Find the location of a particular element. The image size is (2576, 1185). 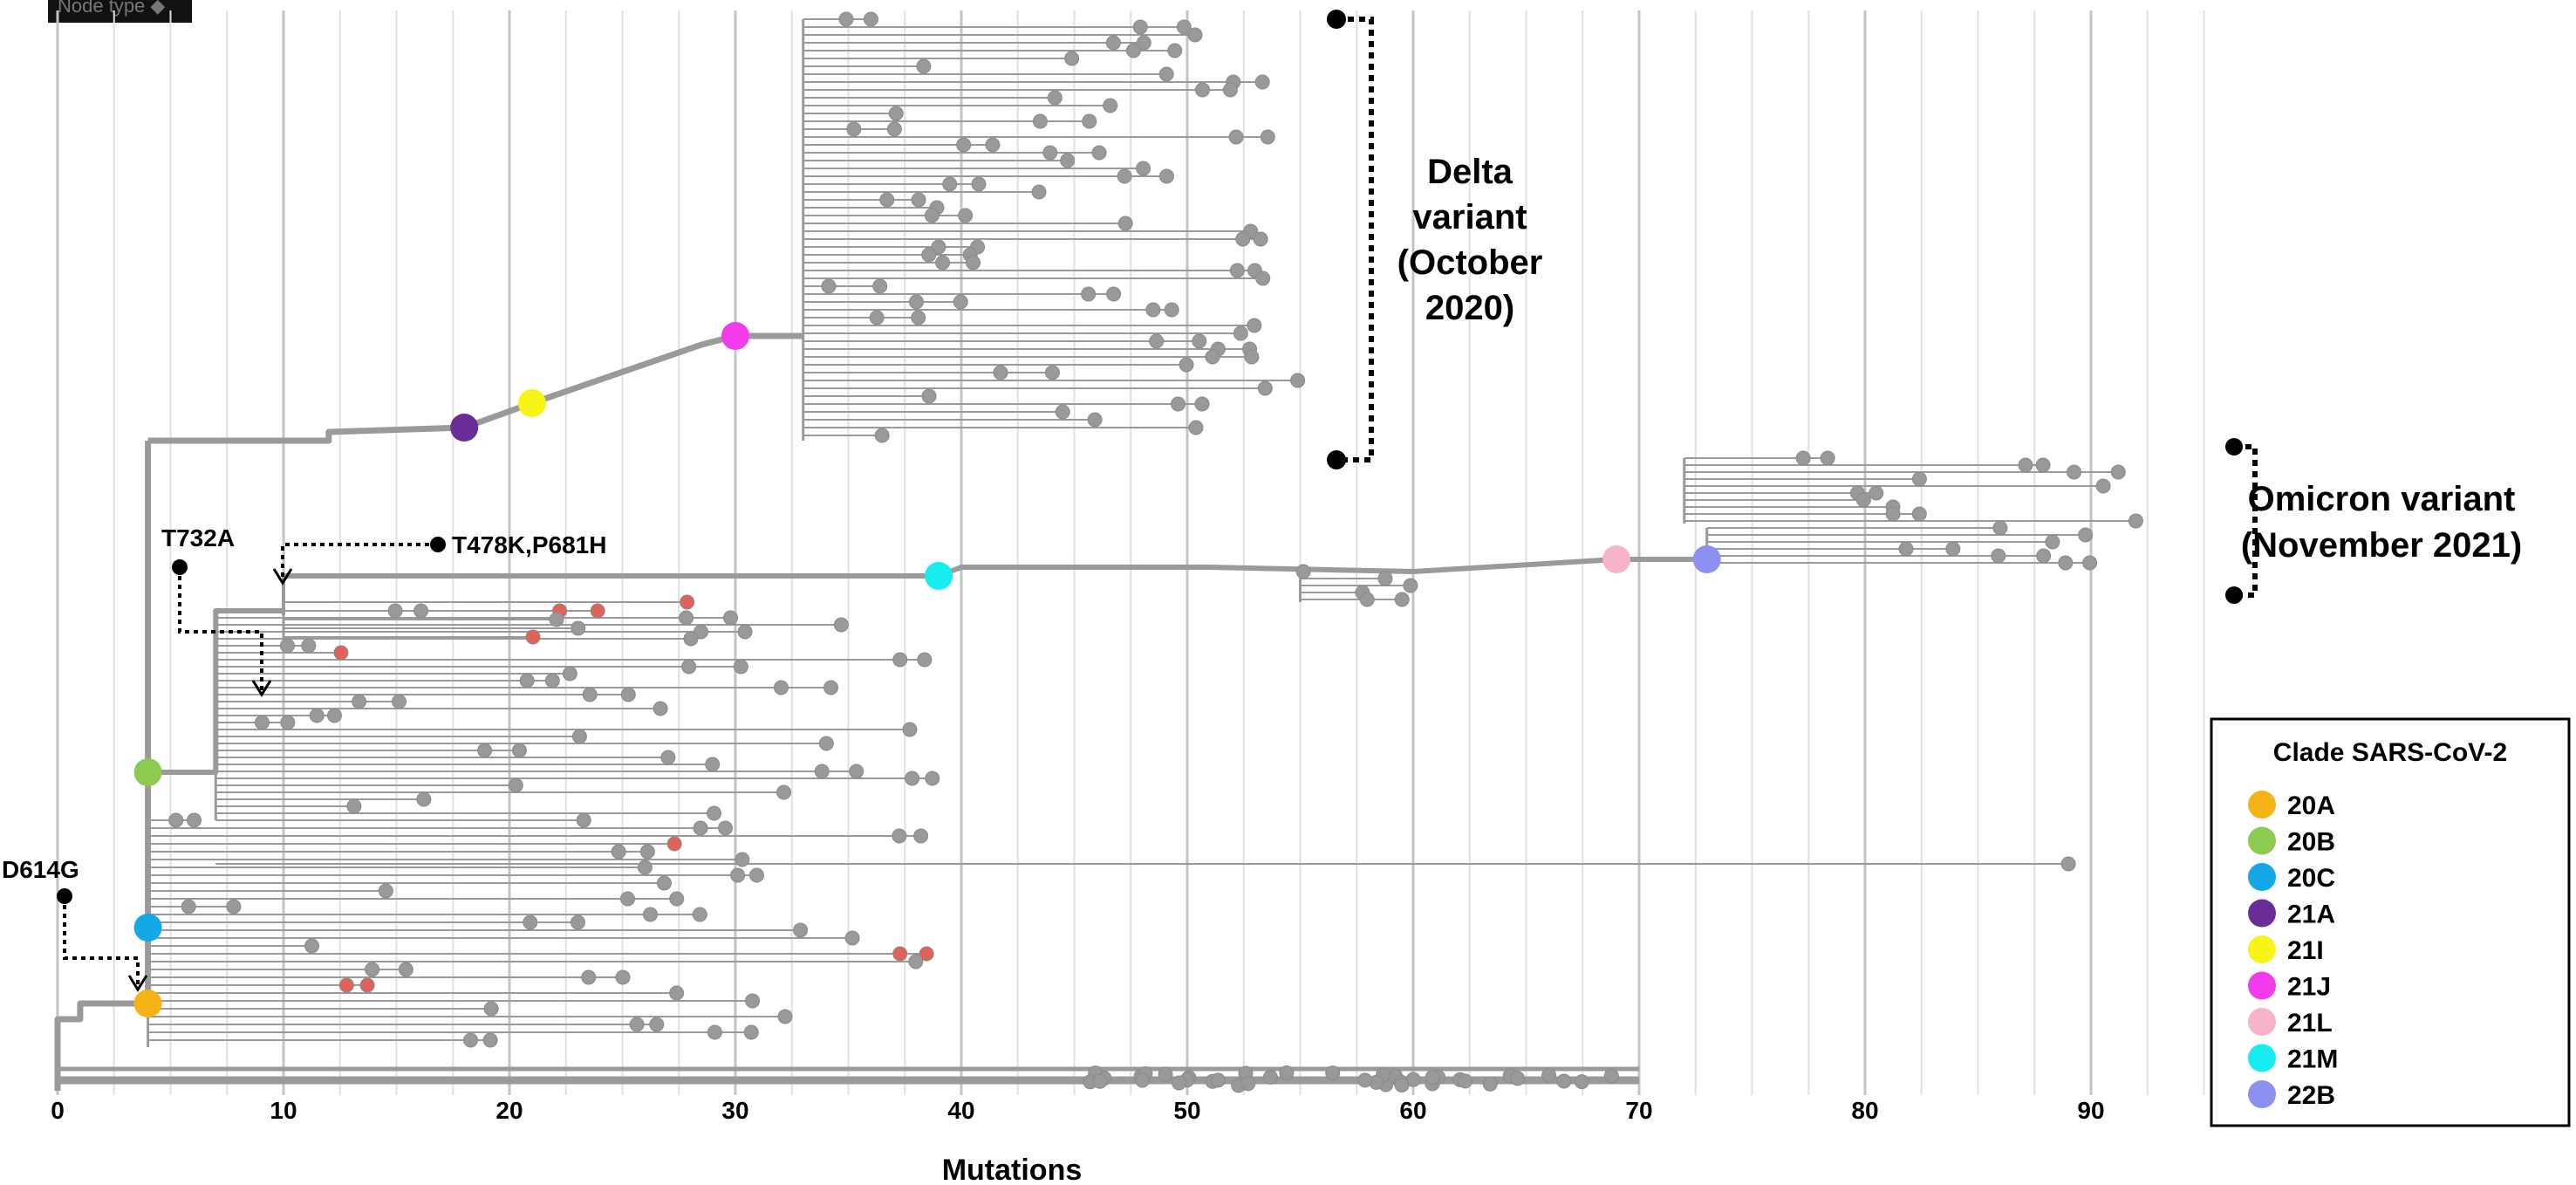

tick-label: 80 is located at coordinates (1864, 1110).